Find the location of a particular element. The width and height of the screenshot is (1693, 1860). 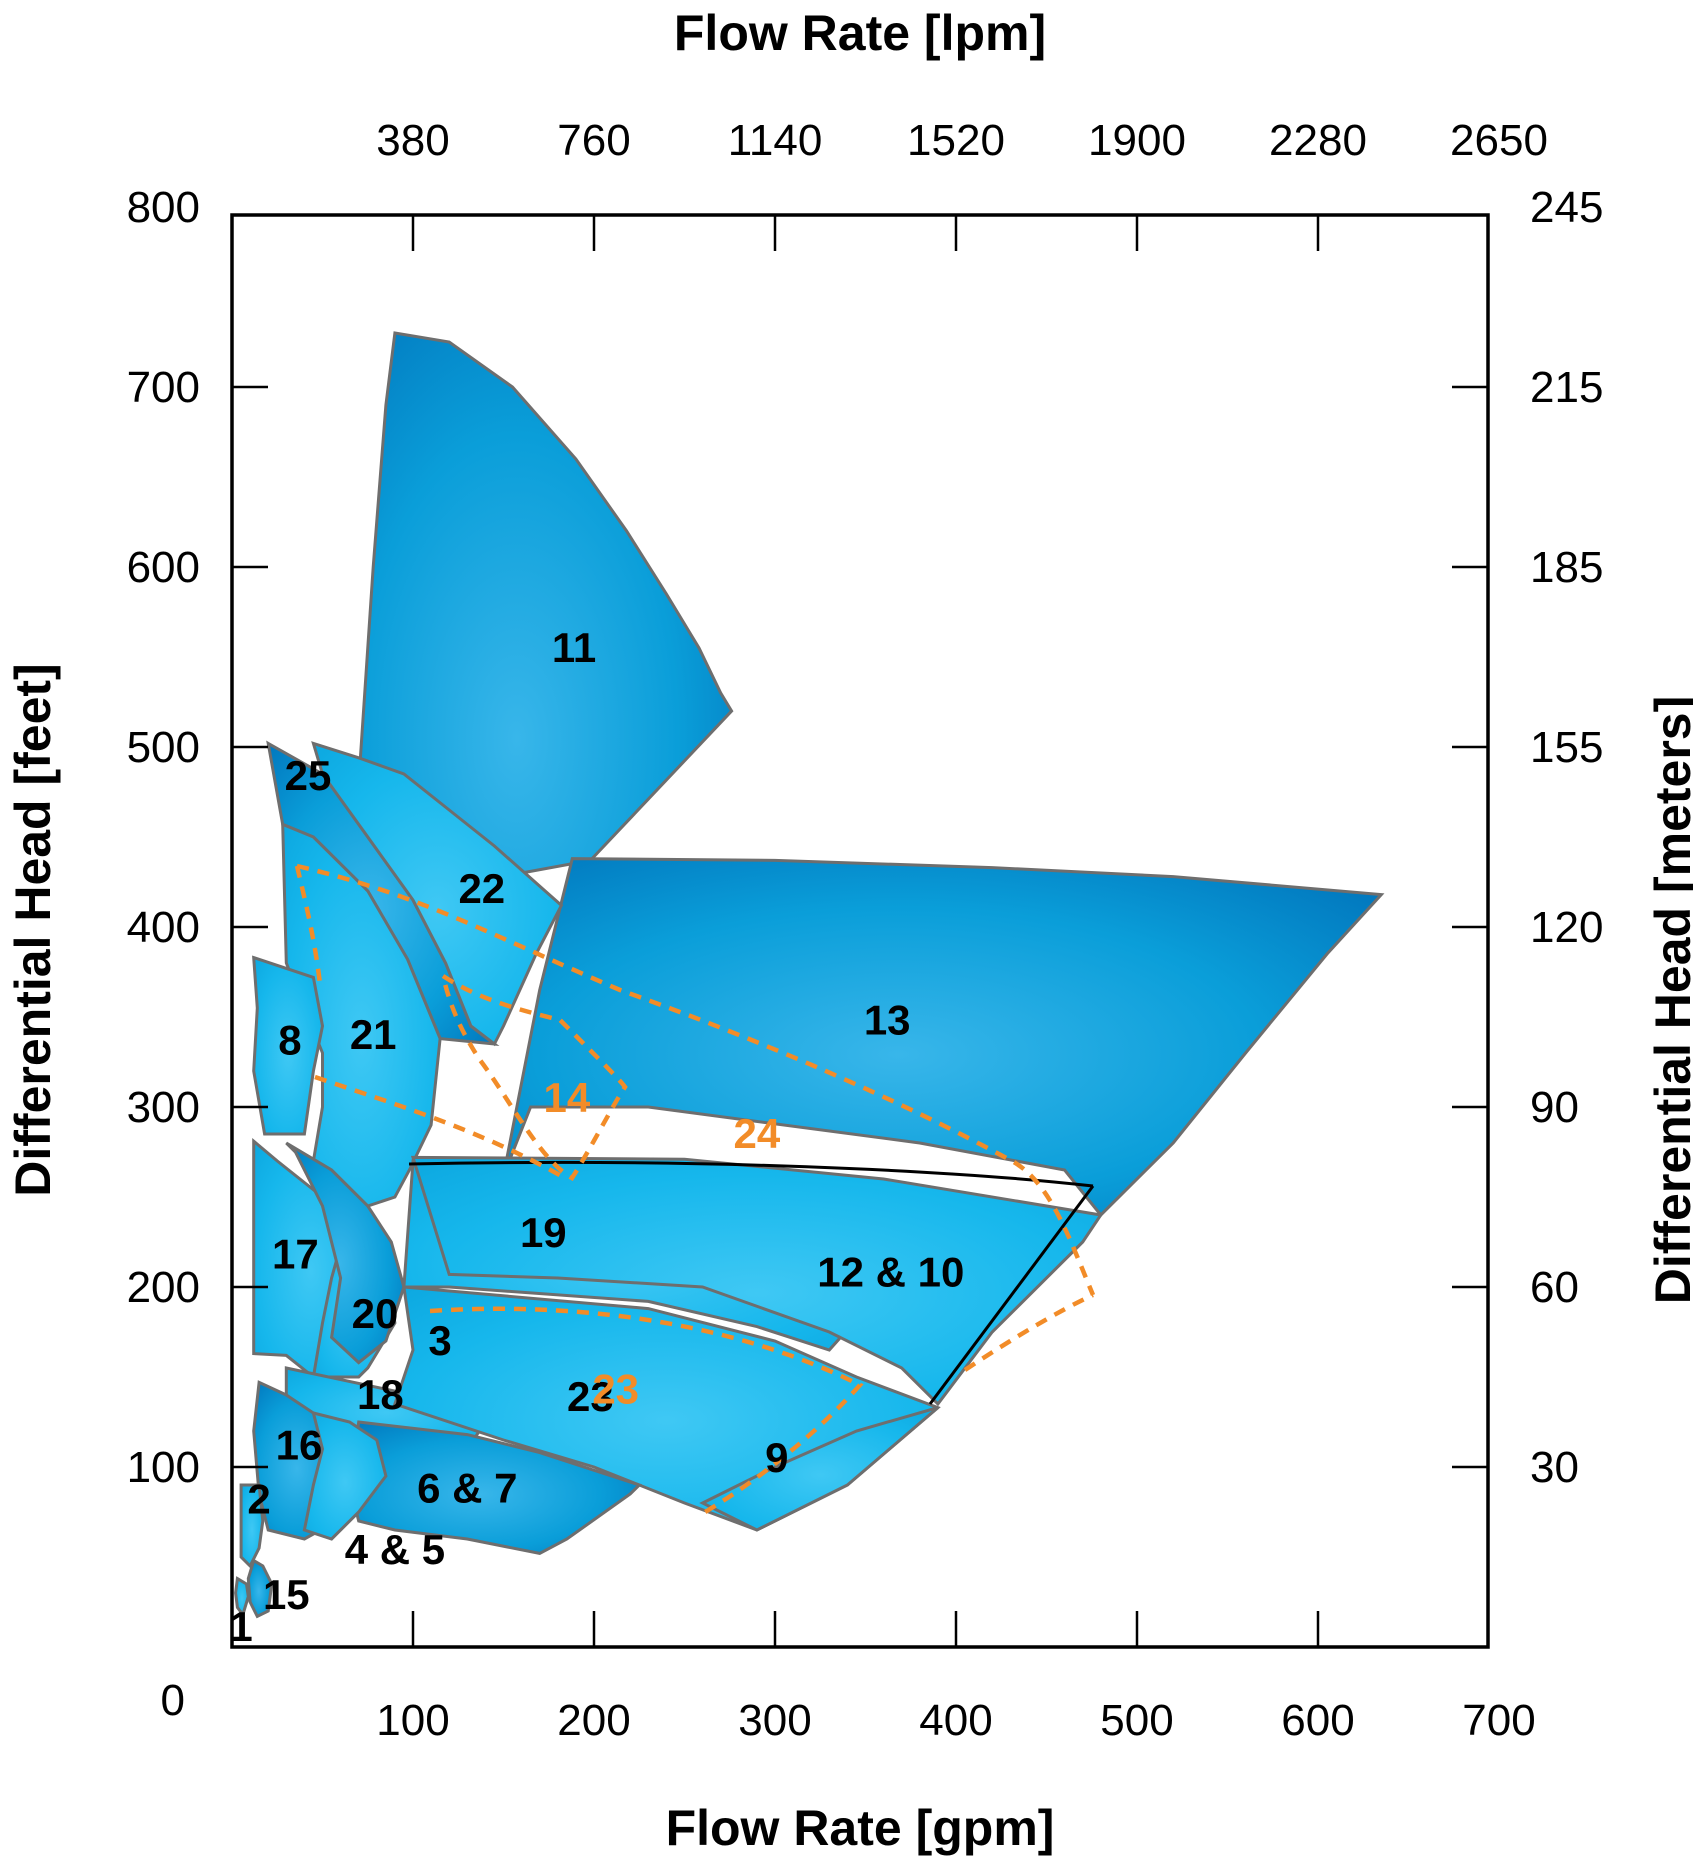

x-bottom-tick-label: 700 is located at coordinates (1498, 1720).